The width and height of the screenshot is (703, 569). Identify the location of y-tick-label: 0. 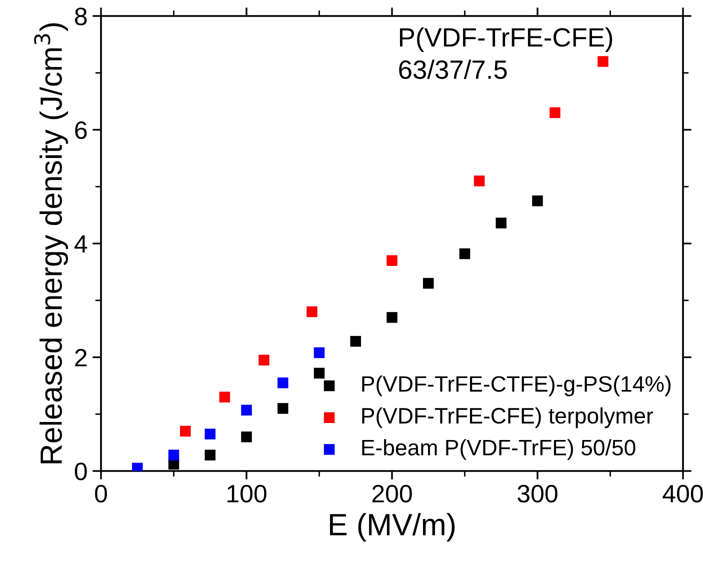
(80, 471).